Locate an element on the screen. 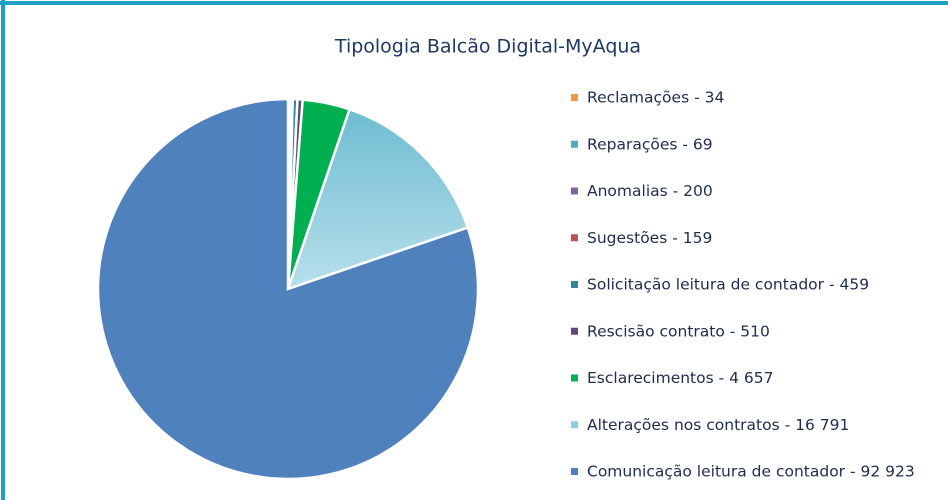  legend-label: Esclarecimentos - 4 657 is located at coordinates (680, 378).